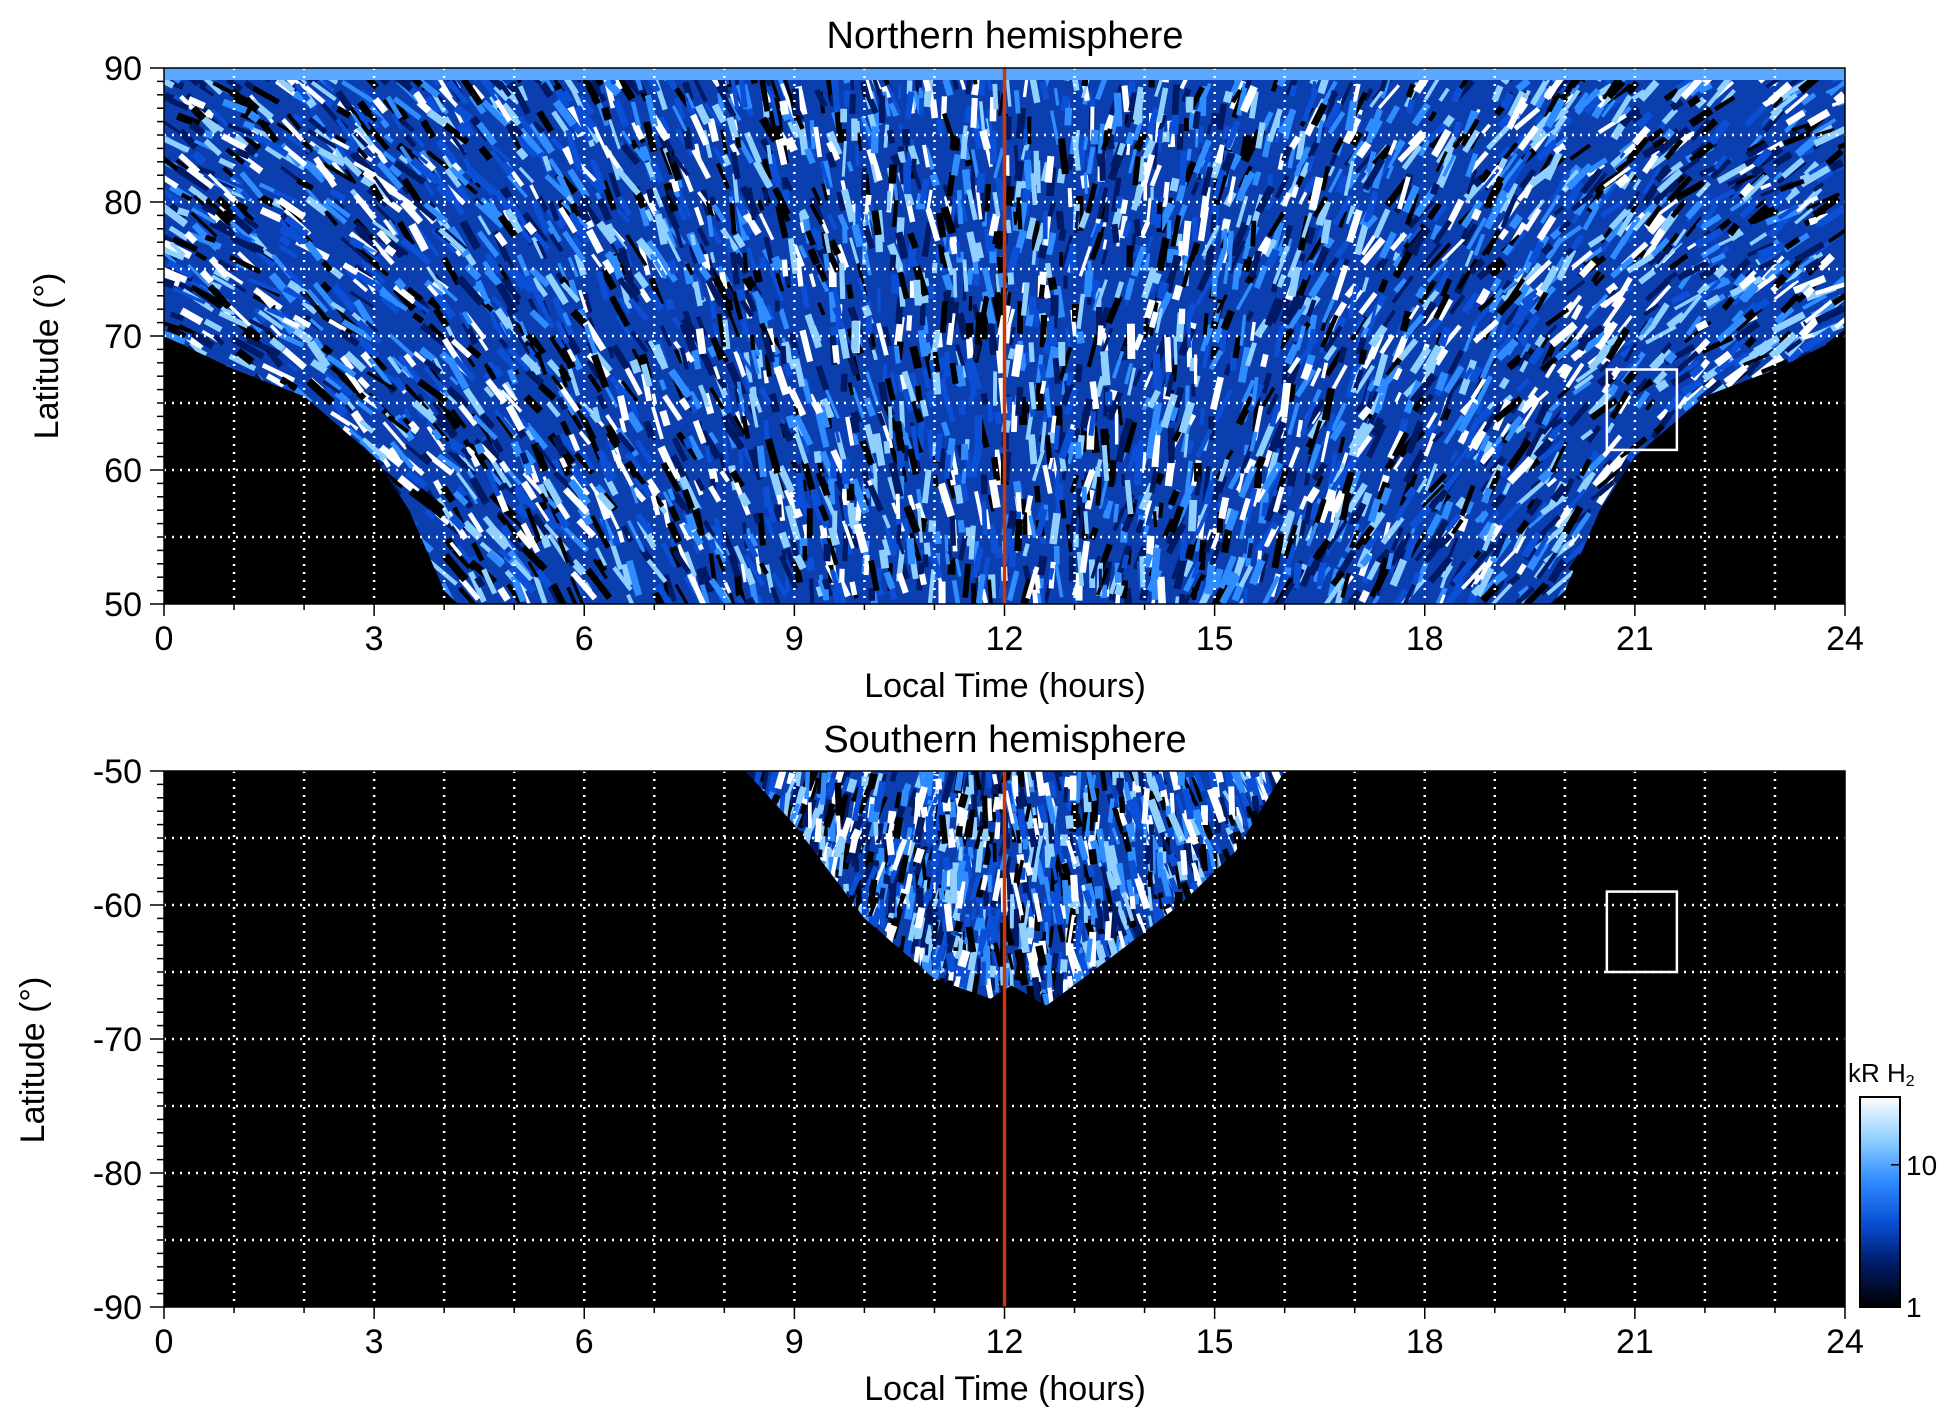 Image resolution: width=1950 pixels, height=1423 pixels. Describe the element at coordinates (1877, 1073) in the screenshot. I see `colorbar-label-main: kR H` at that location.